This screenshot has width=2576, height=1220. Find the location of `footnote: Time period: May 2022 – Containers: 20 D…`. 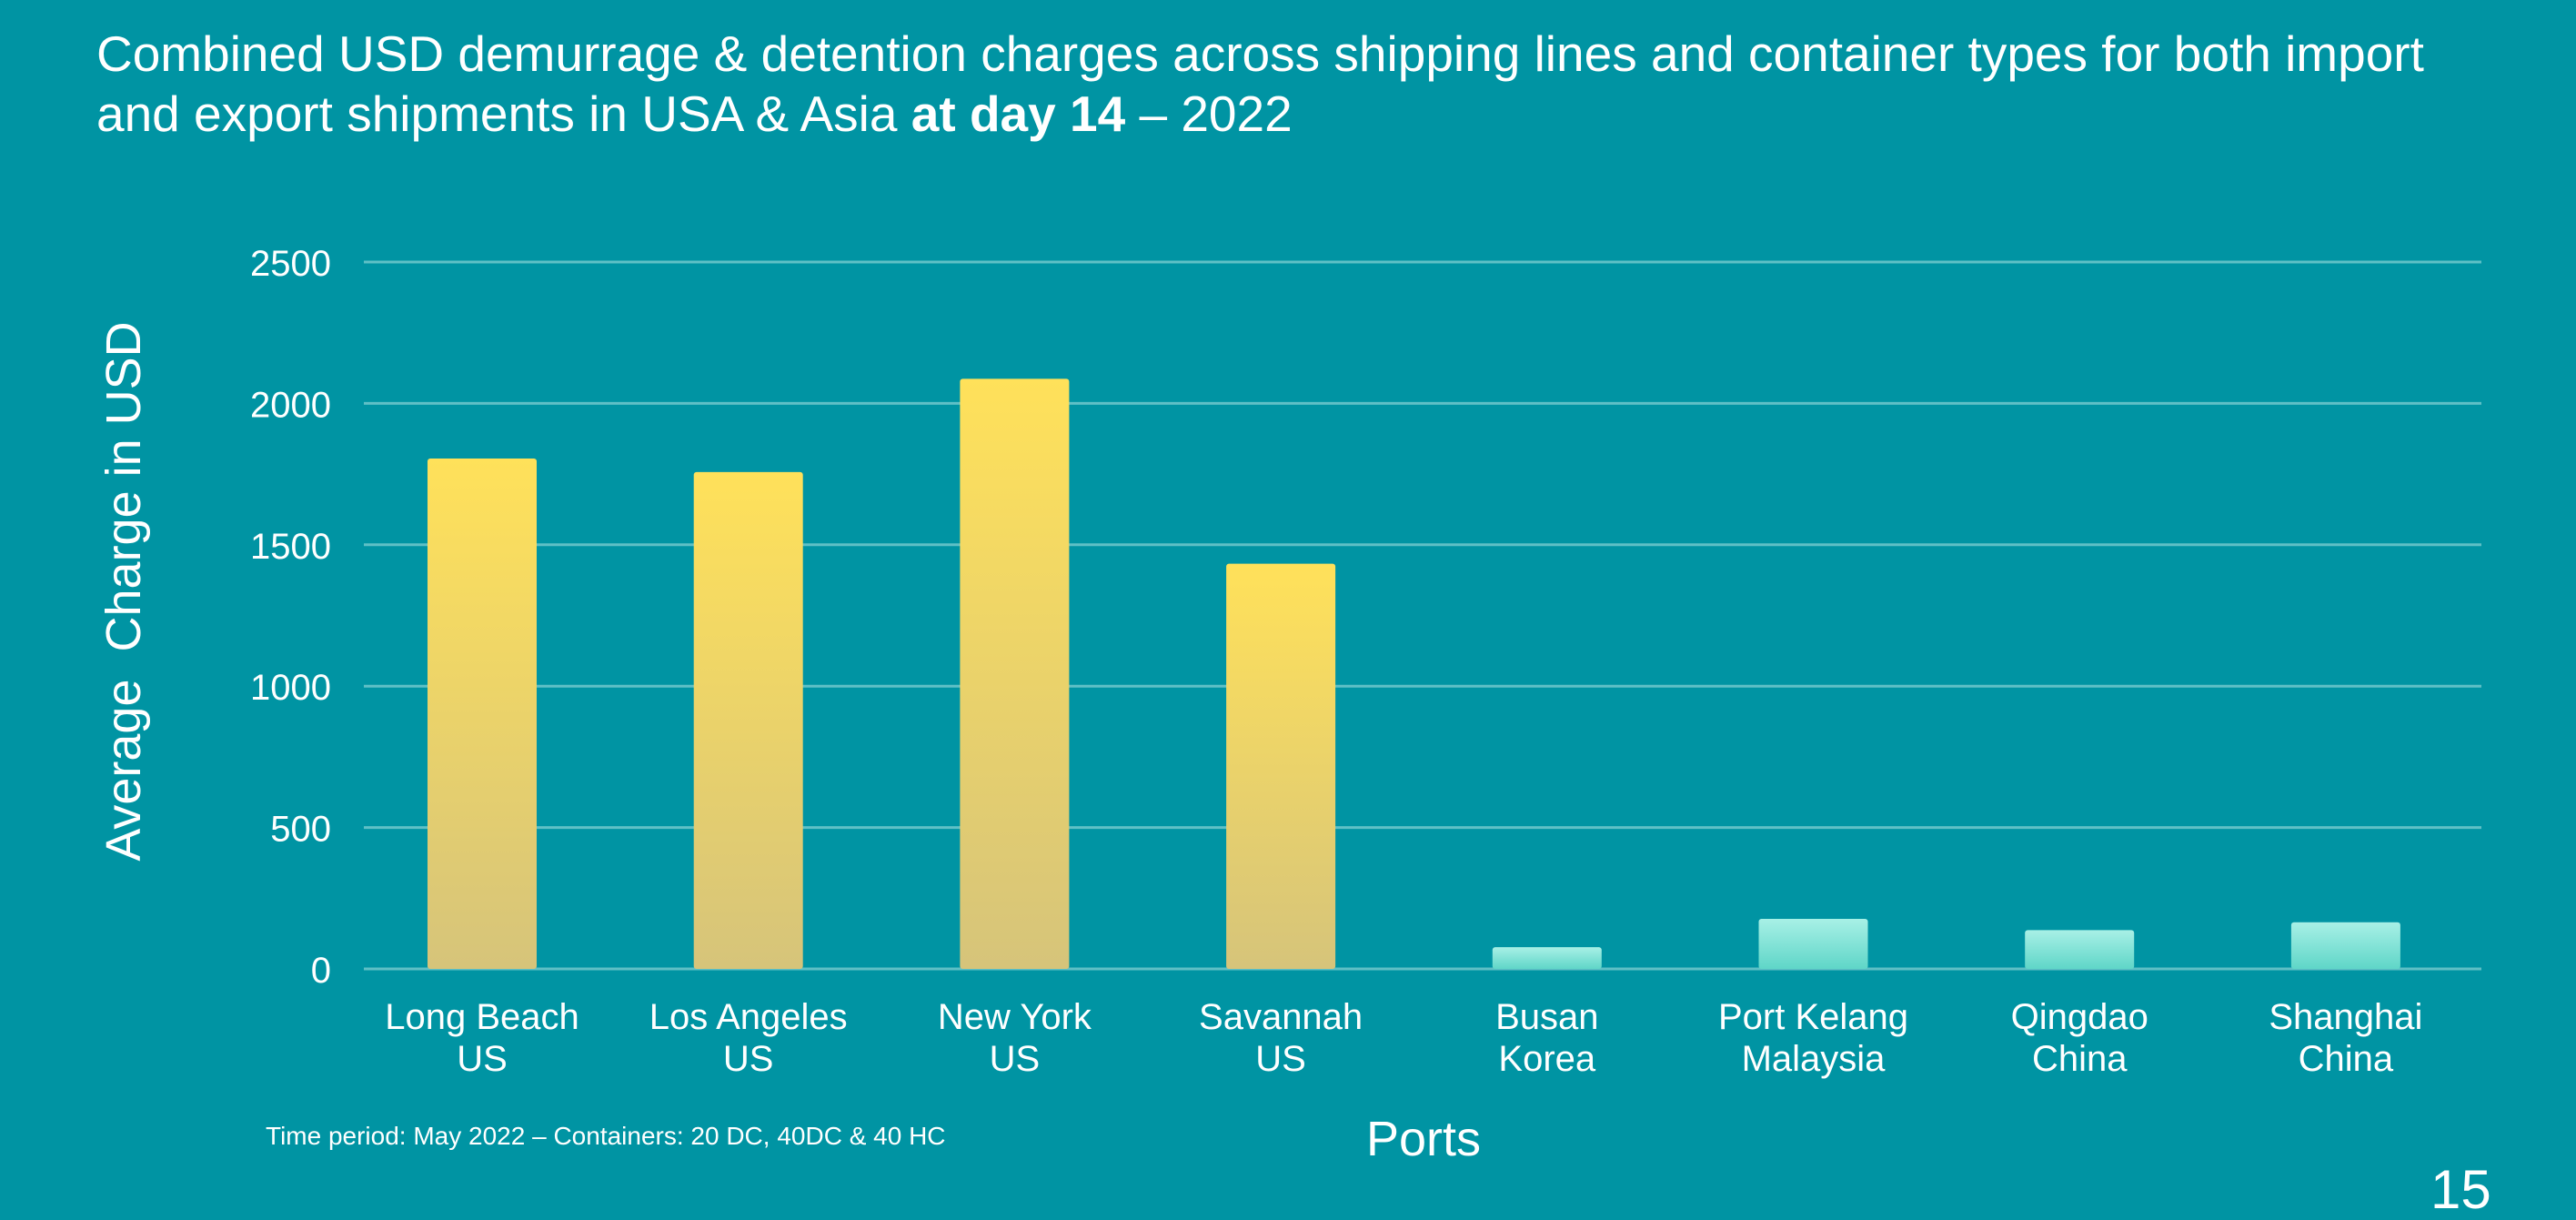

footnote: Time period: May 2022 – Containers: 20 D… is located at coordinates (606, 1136).